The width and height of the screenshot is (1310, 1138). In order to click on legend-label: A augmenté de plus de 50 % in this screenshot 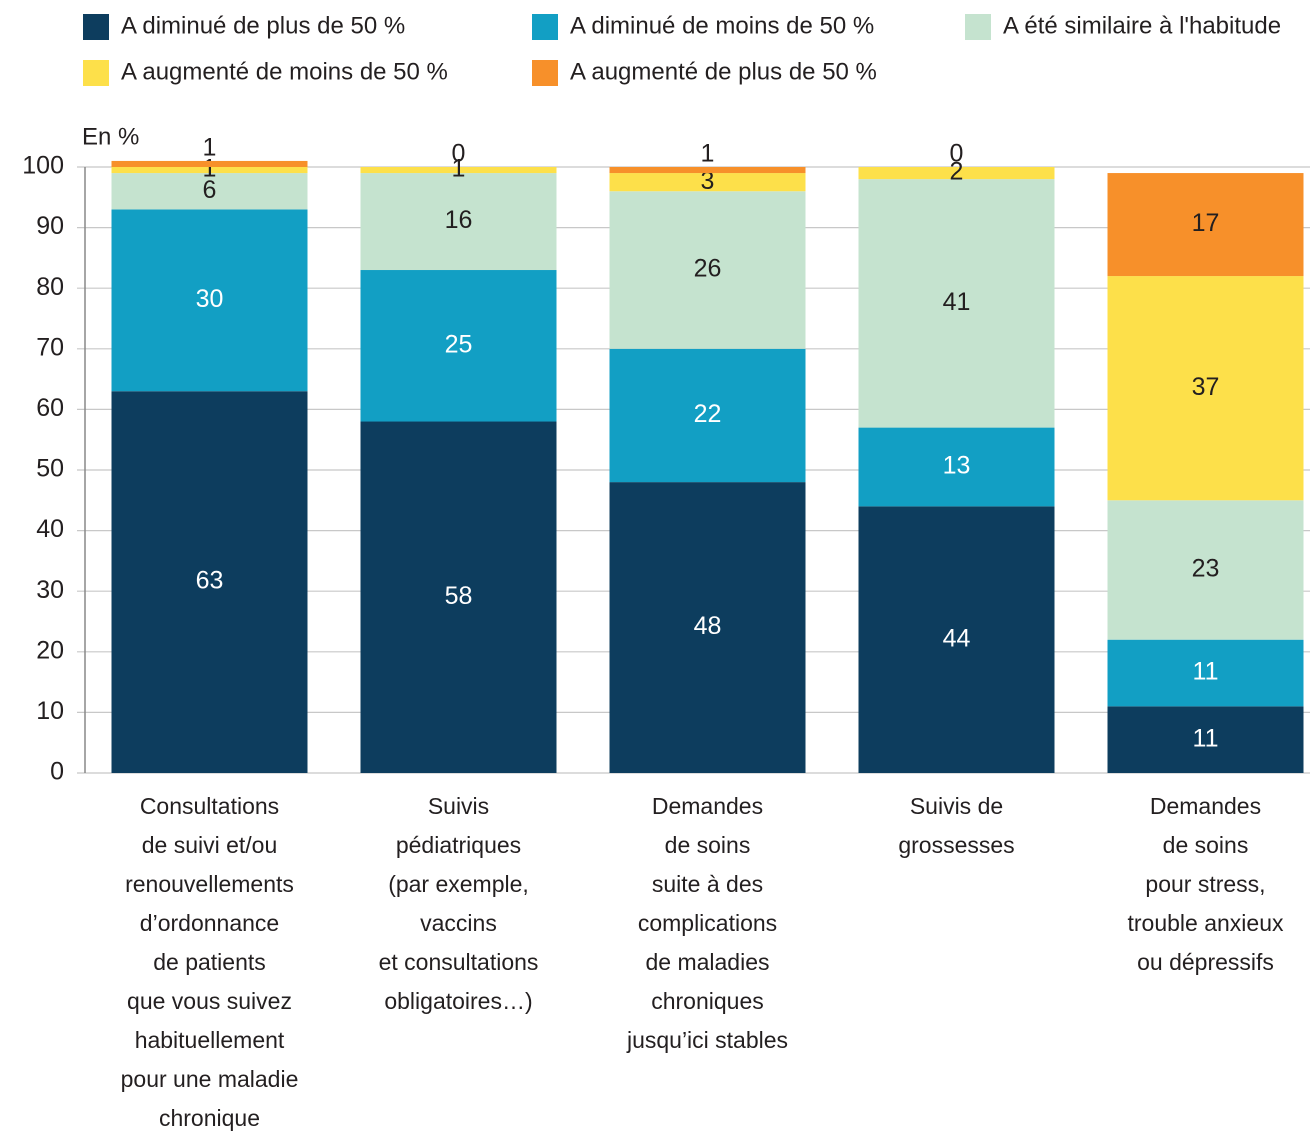, I will do `click(723, 71)`.